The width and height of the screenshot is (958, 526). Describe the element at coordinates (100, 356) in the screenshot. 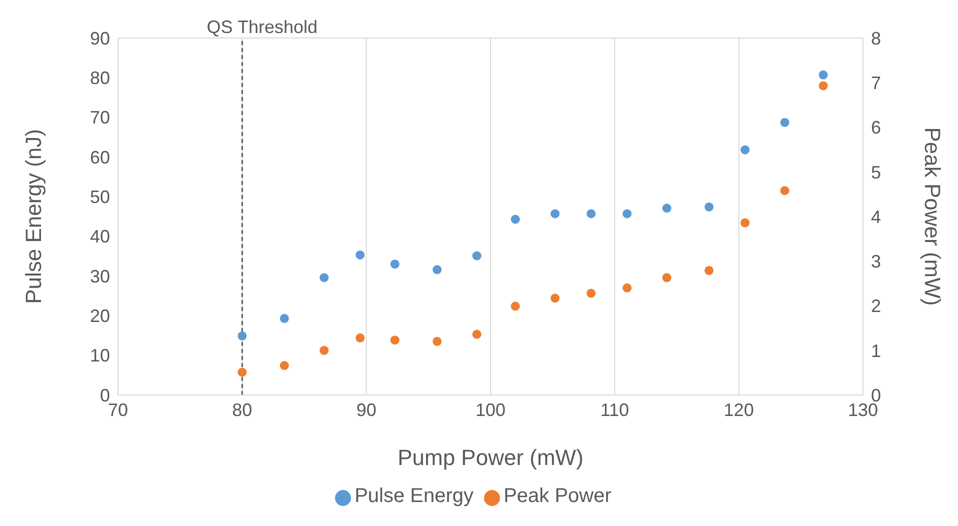

I see `y-tick-label: 10` at that location.